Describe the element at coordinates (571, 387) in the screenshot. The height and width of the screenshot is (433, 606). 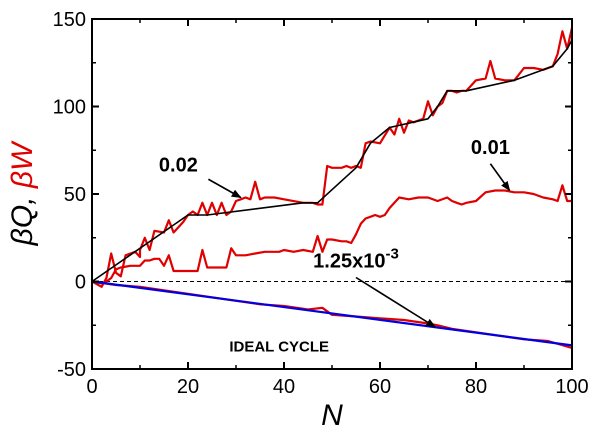
I see `x-tick-label-5: 100` at that location.